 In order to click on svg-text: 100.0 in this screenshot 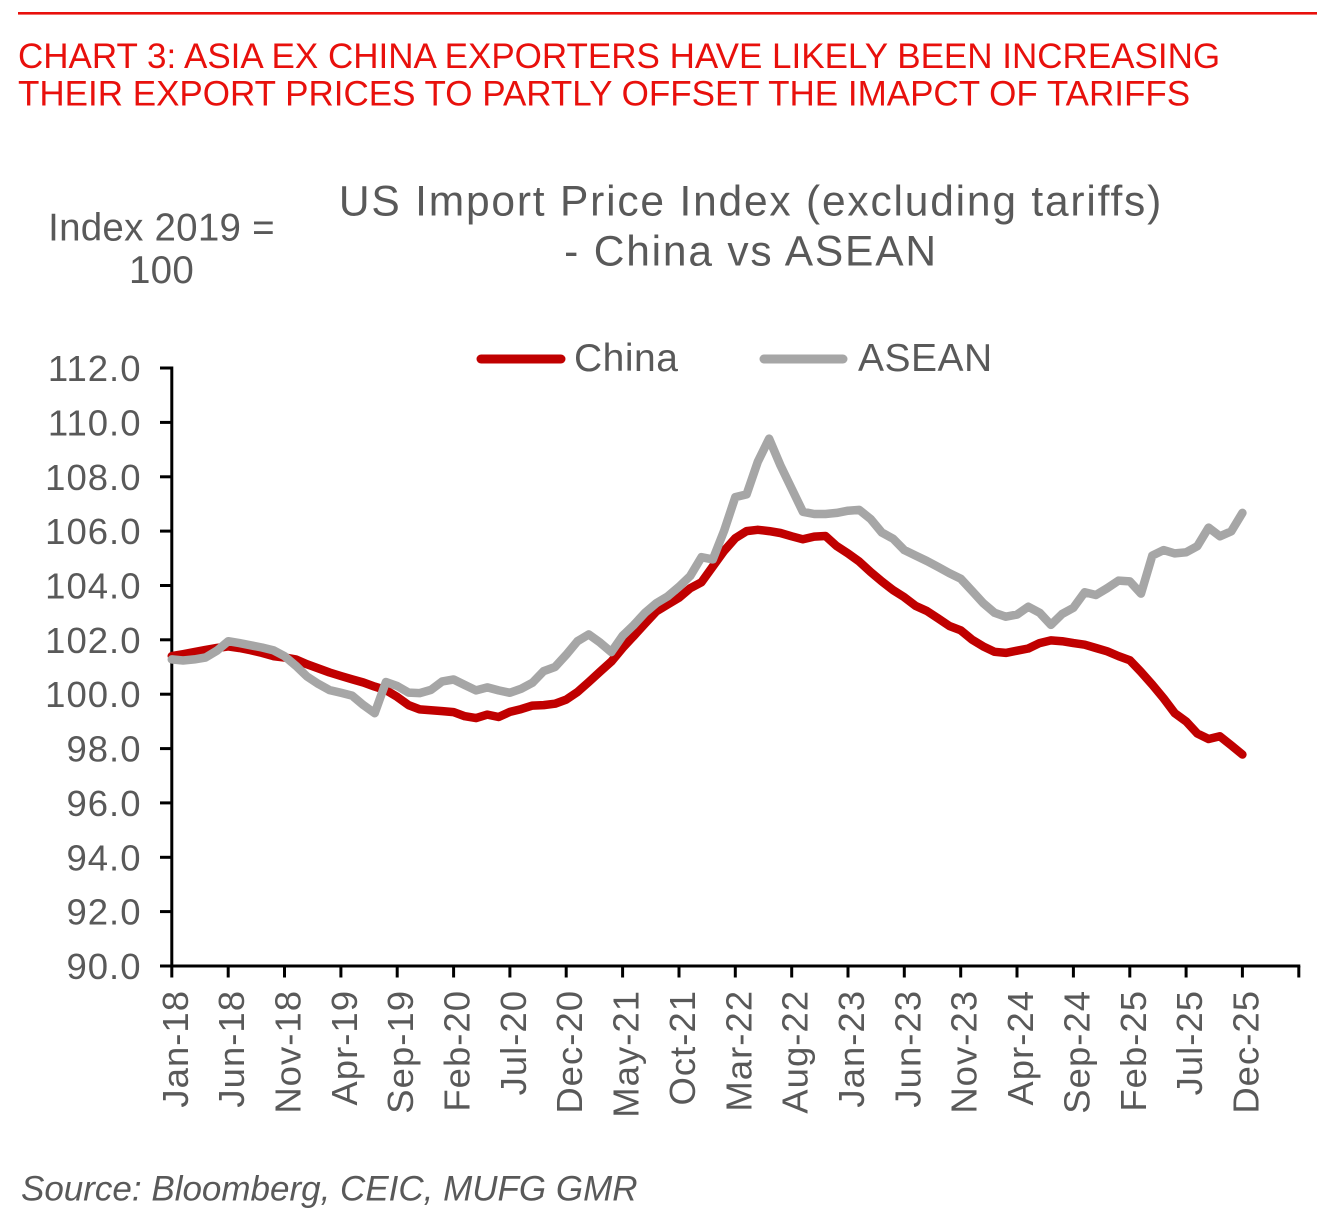, I will do `click(93, 694)`.